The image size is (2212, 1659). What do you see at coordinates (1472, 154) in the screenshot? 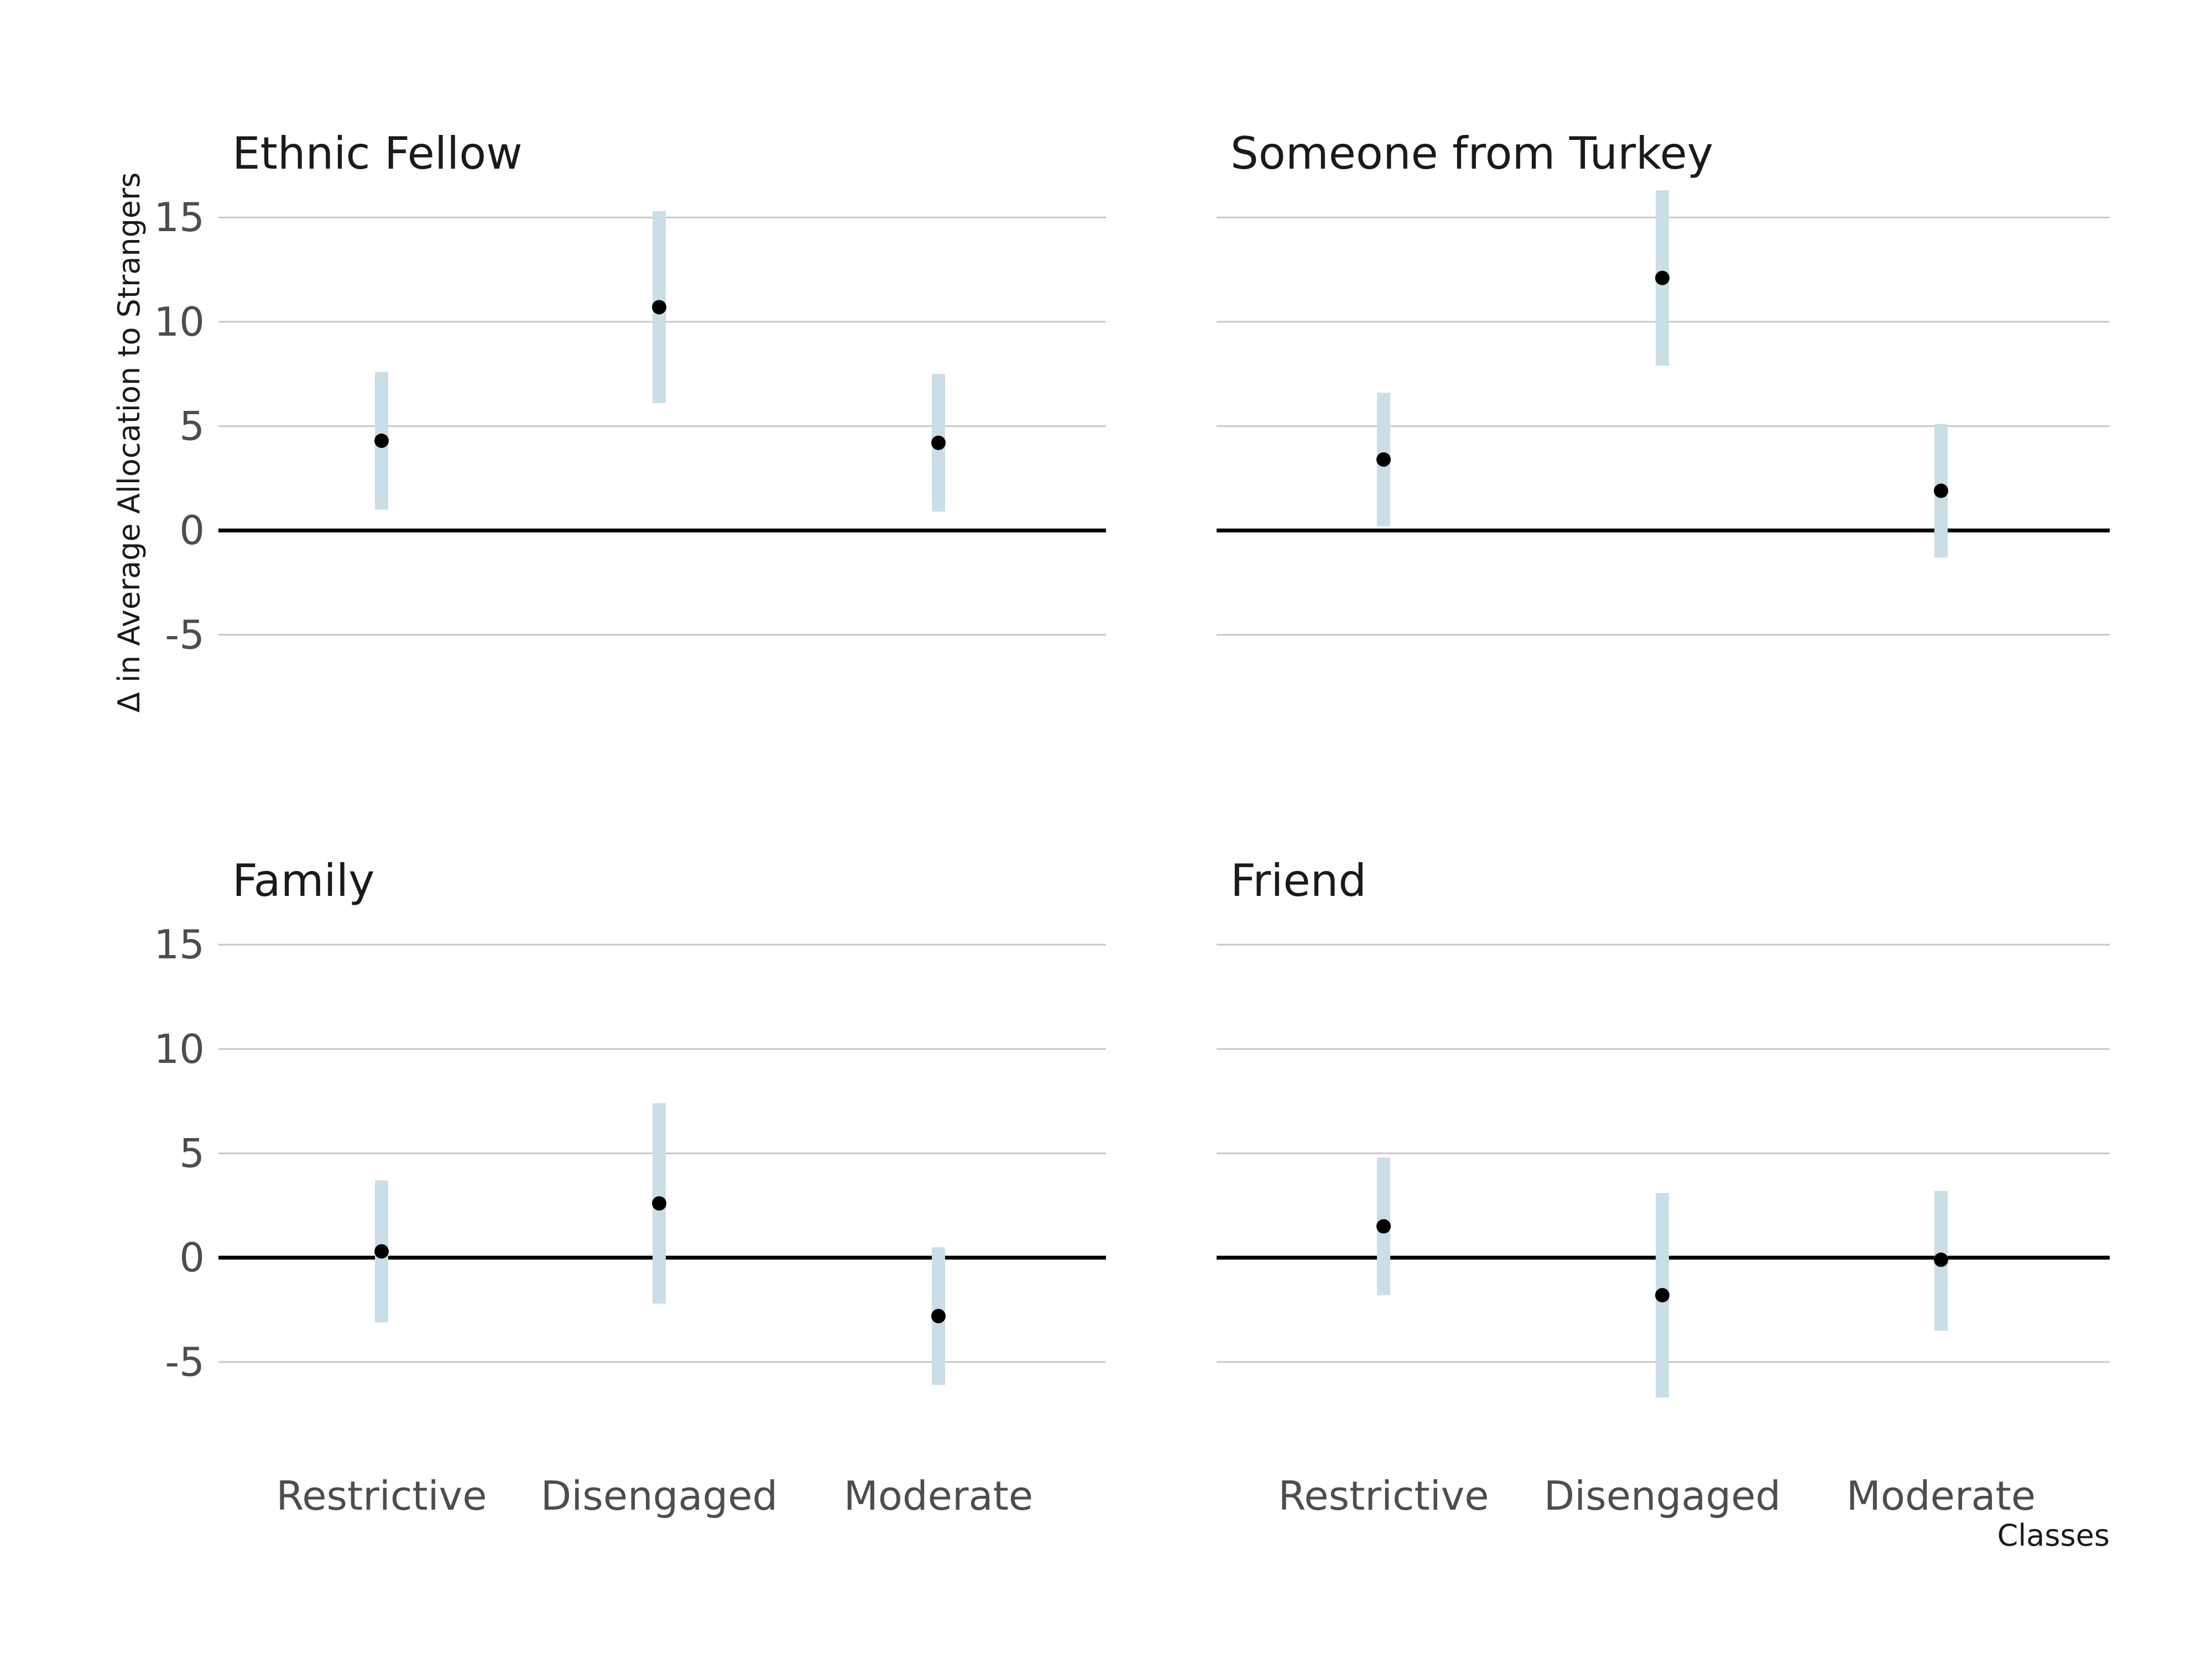
I see `panel-title: Someone from Turkey` at bounding box center [1472, 154].